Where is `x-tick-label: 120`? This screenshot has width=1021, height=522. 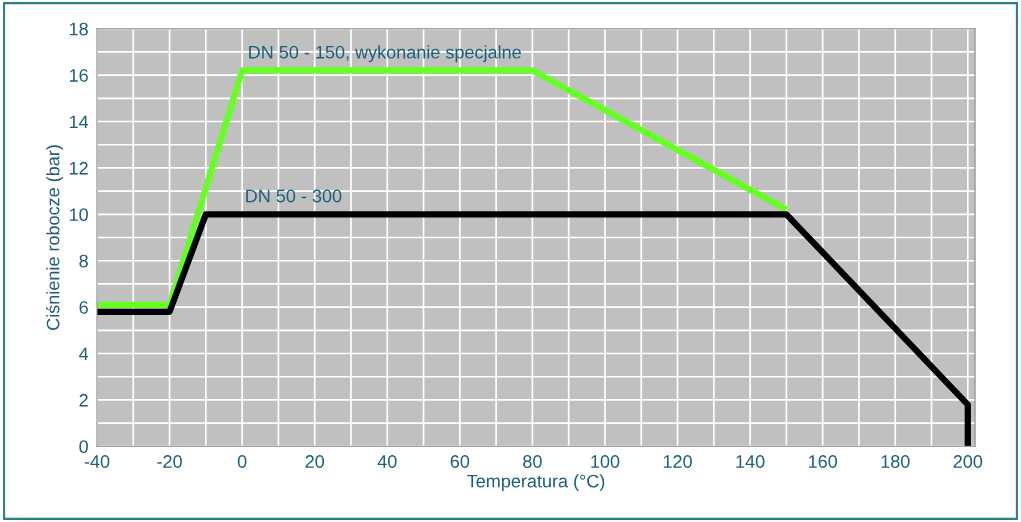
x-tick-label: 120 is located at coordinates (677, 461).